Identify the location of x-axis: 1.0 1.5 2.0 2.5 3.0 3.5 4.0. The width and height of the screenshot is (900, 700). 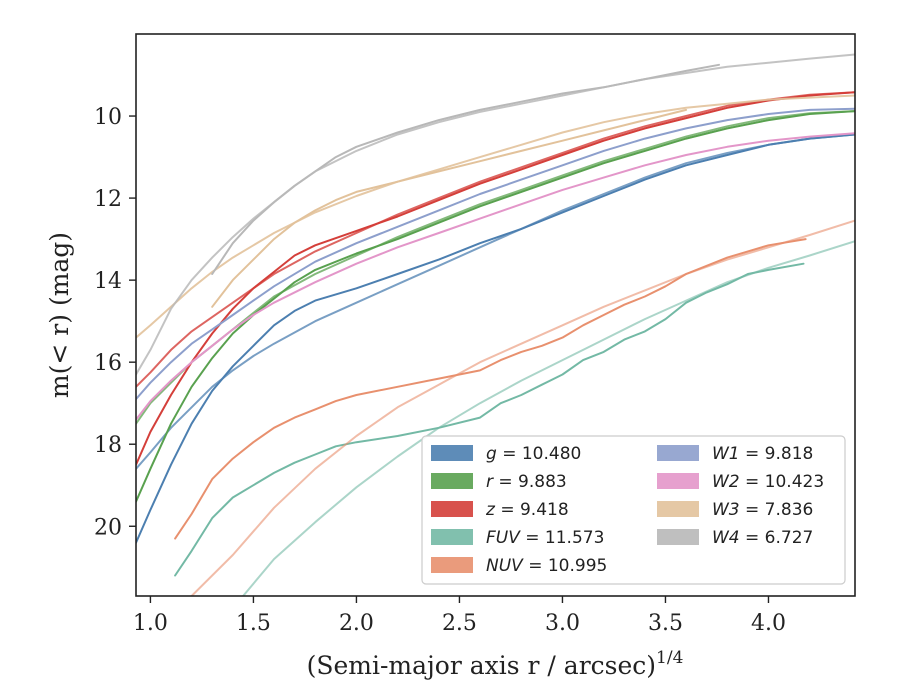
(459, 616).